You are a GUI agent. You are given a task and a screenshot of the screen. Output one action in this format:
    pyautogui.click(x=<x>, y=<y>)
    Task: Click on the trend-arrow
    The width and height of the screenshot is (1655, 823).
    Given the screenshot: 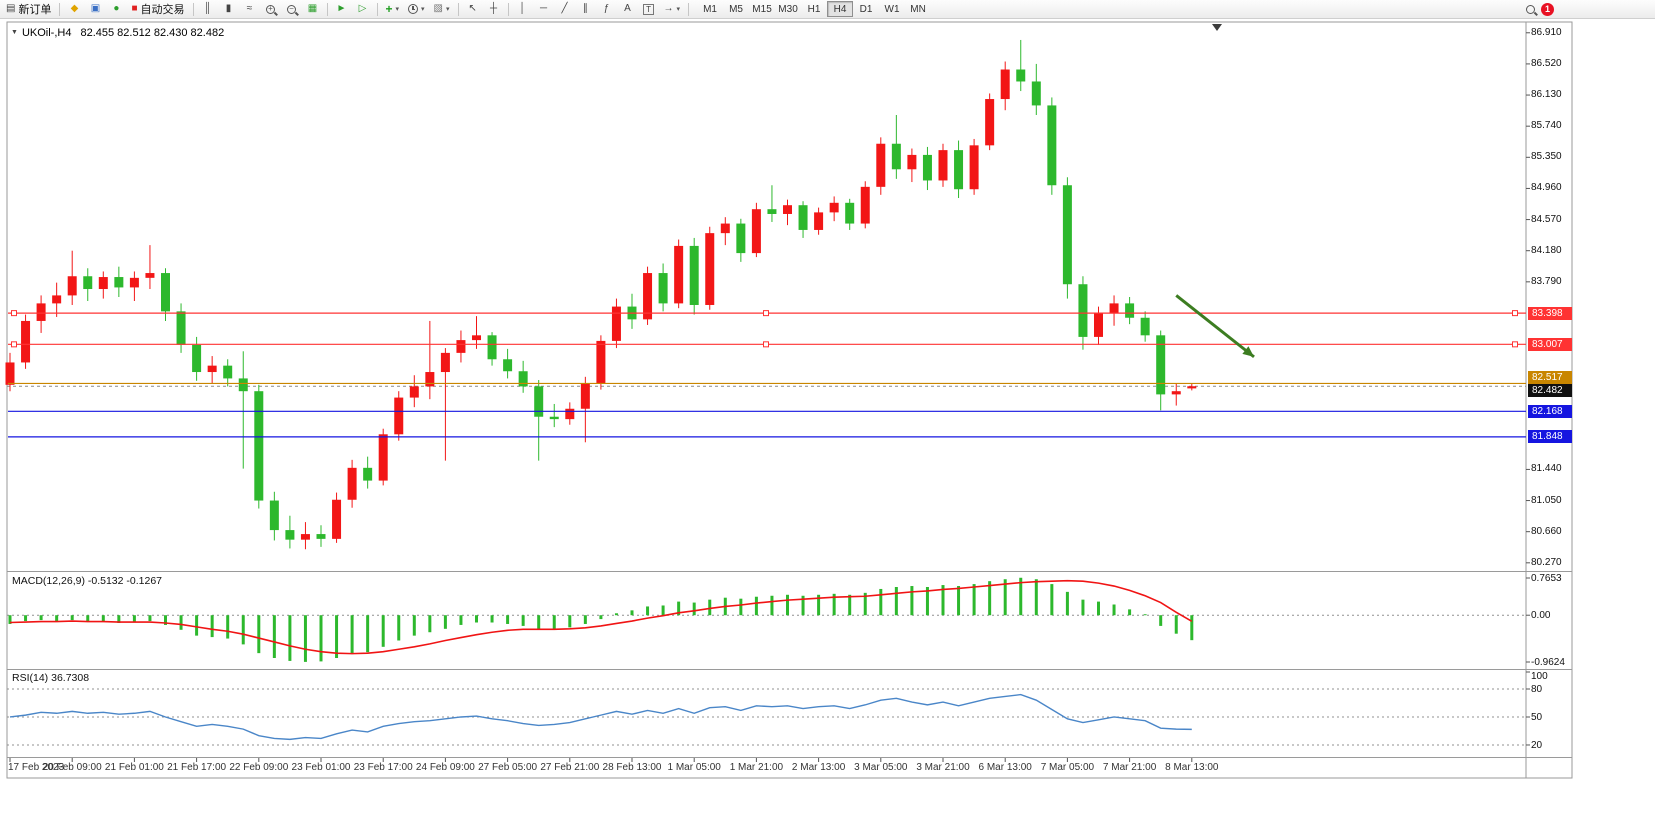 What is the action you would take?
    pyautogui.click(x=1215, y=326)
    